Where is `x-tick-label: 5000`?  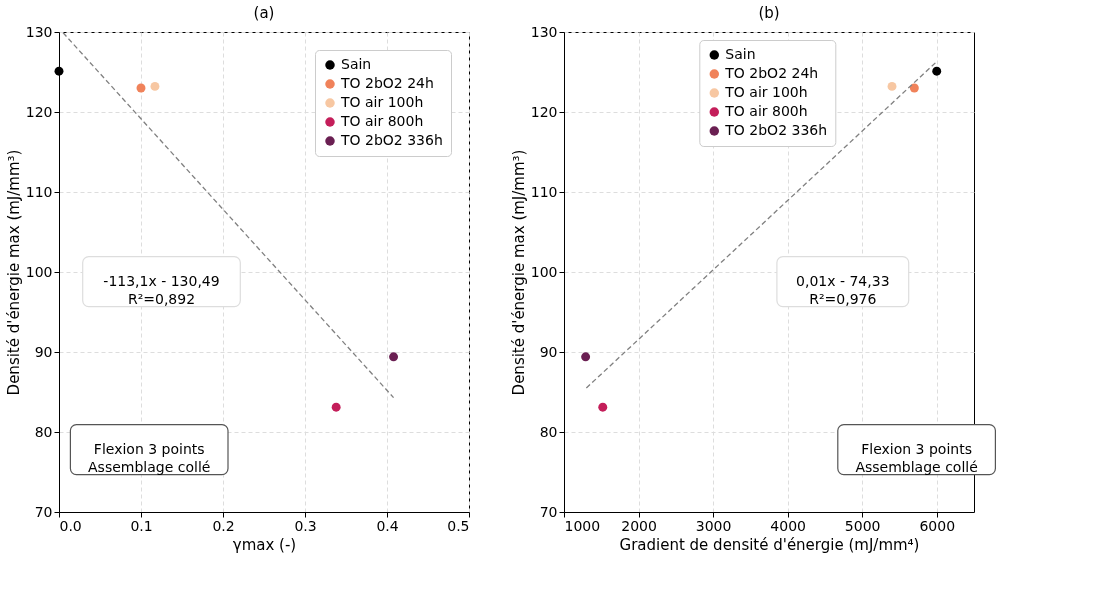
x-tick-label: 5000 is located at coordinates (862, 525).